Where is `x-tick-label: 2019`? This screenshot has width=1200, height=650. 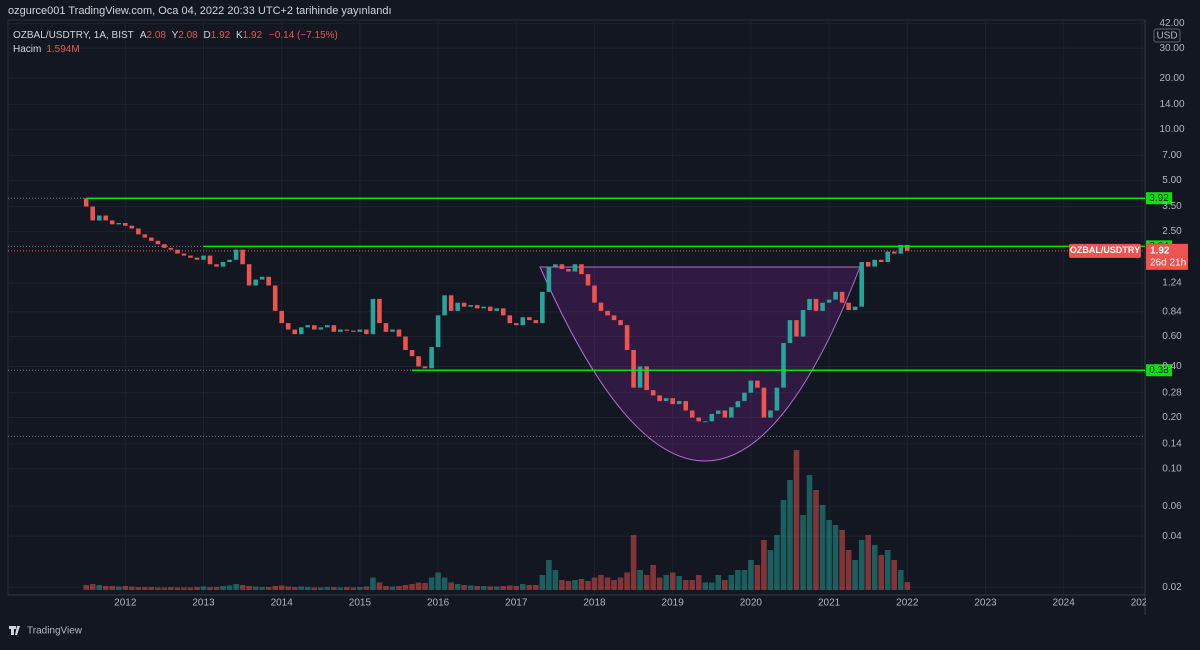 x-tick-label: 2019 is located at coordinates (673, 603).